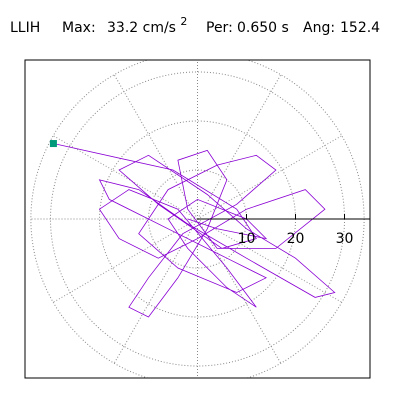 This screenshot has height=404, width=400. I want to click on per-value: 0.650 s, so click(263, 28).